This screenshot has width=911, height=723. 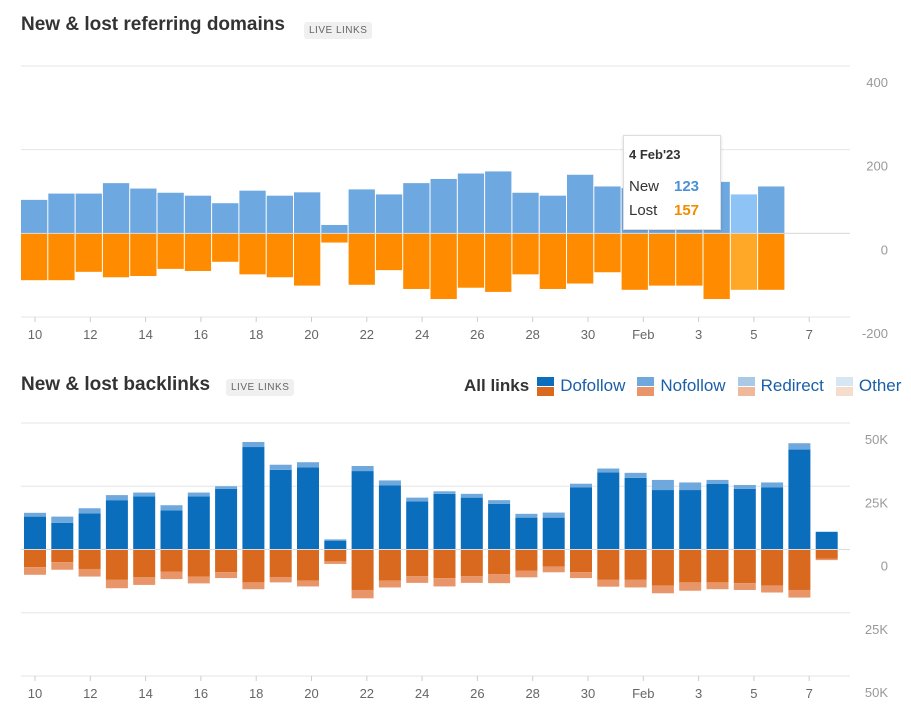 I want to click on legend-nofollow: Nofollow, so click(x=686, y=386).